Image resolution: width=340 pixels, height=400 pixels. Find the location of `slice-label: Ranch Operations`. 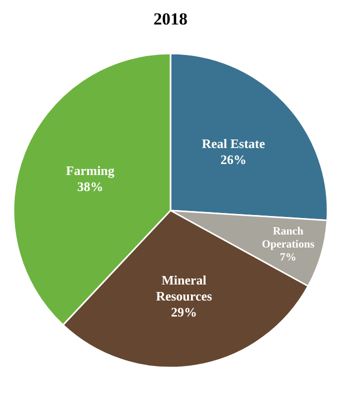

slice-label: Ranch Operations is located at coordinates (289, 238).